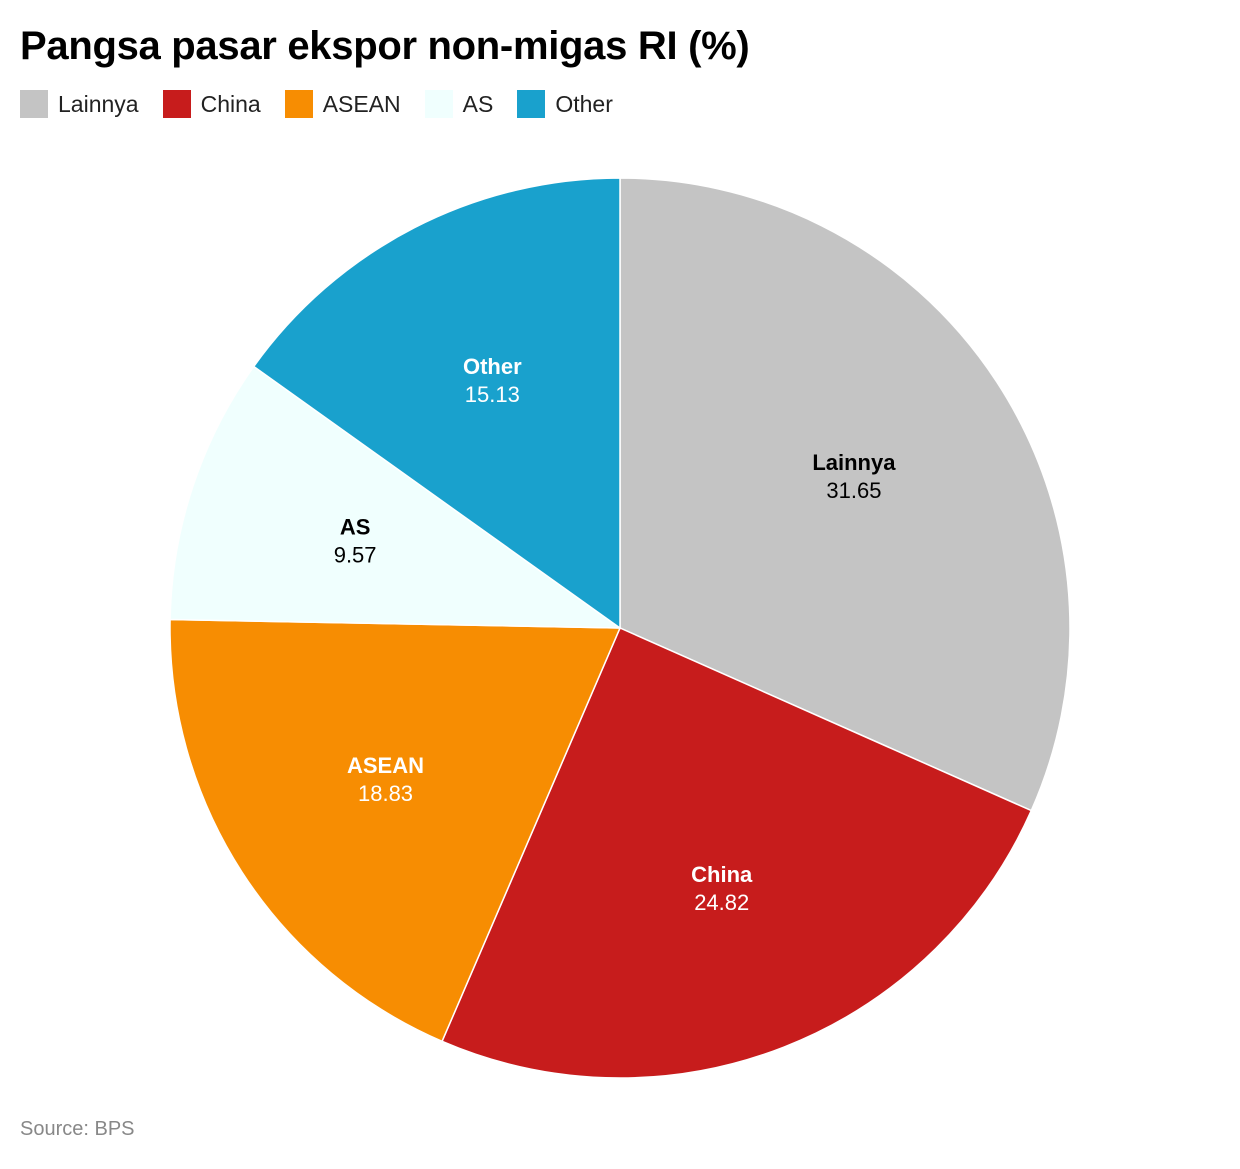  Describe the element at coordinates (492, 366) in the screenshot. I see `slice-label-other: Other` at that location.